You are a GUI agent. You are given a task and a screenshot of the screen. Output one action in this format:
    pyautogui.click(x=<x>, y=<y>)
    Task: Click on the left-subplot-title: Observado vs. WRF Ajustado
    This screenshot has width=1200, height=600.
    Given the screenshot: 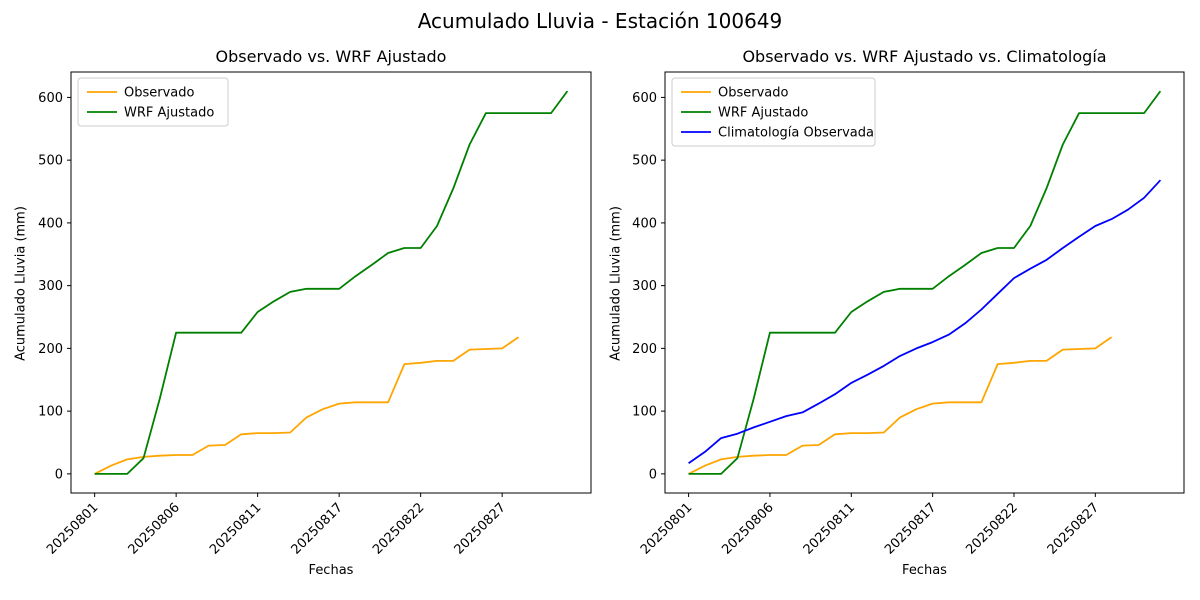 What is the action you would take?
    pyautogui.click(x=331, y=56)
    